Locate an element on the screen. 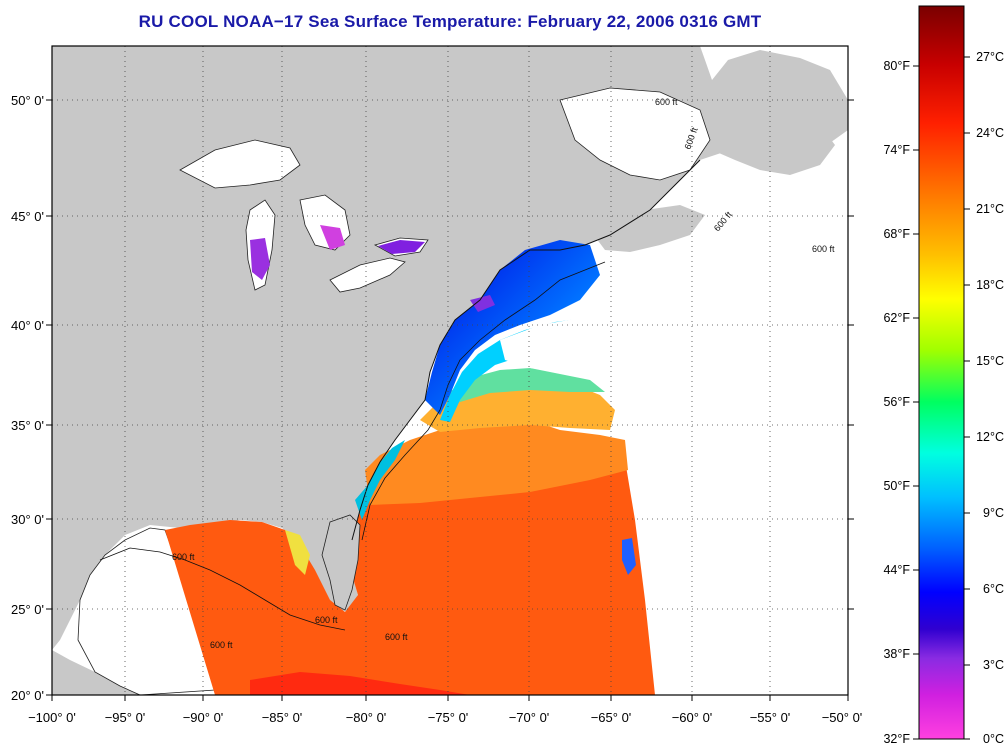 The height and width of the screenshot is (754, 1008). fahrenheit-label: 44°F is located at coordinates (896, 570).